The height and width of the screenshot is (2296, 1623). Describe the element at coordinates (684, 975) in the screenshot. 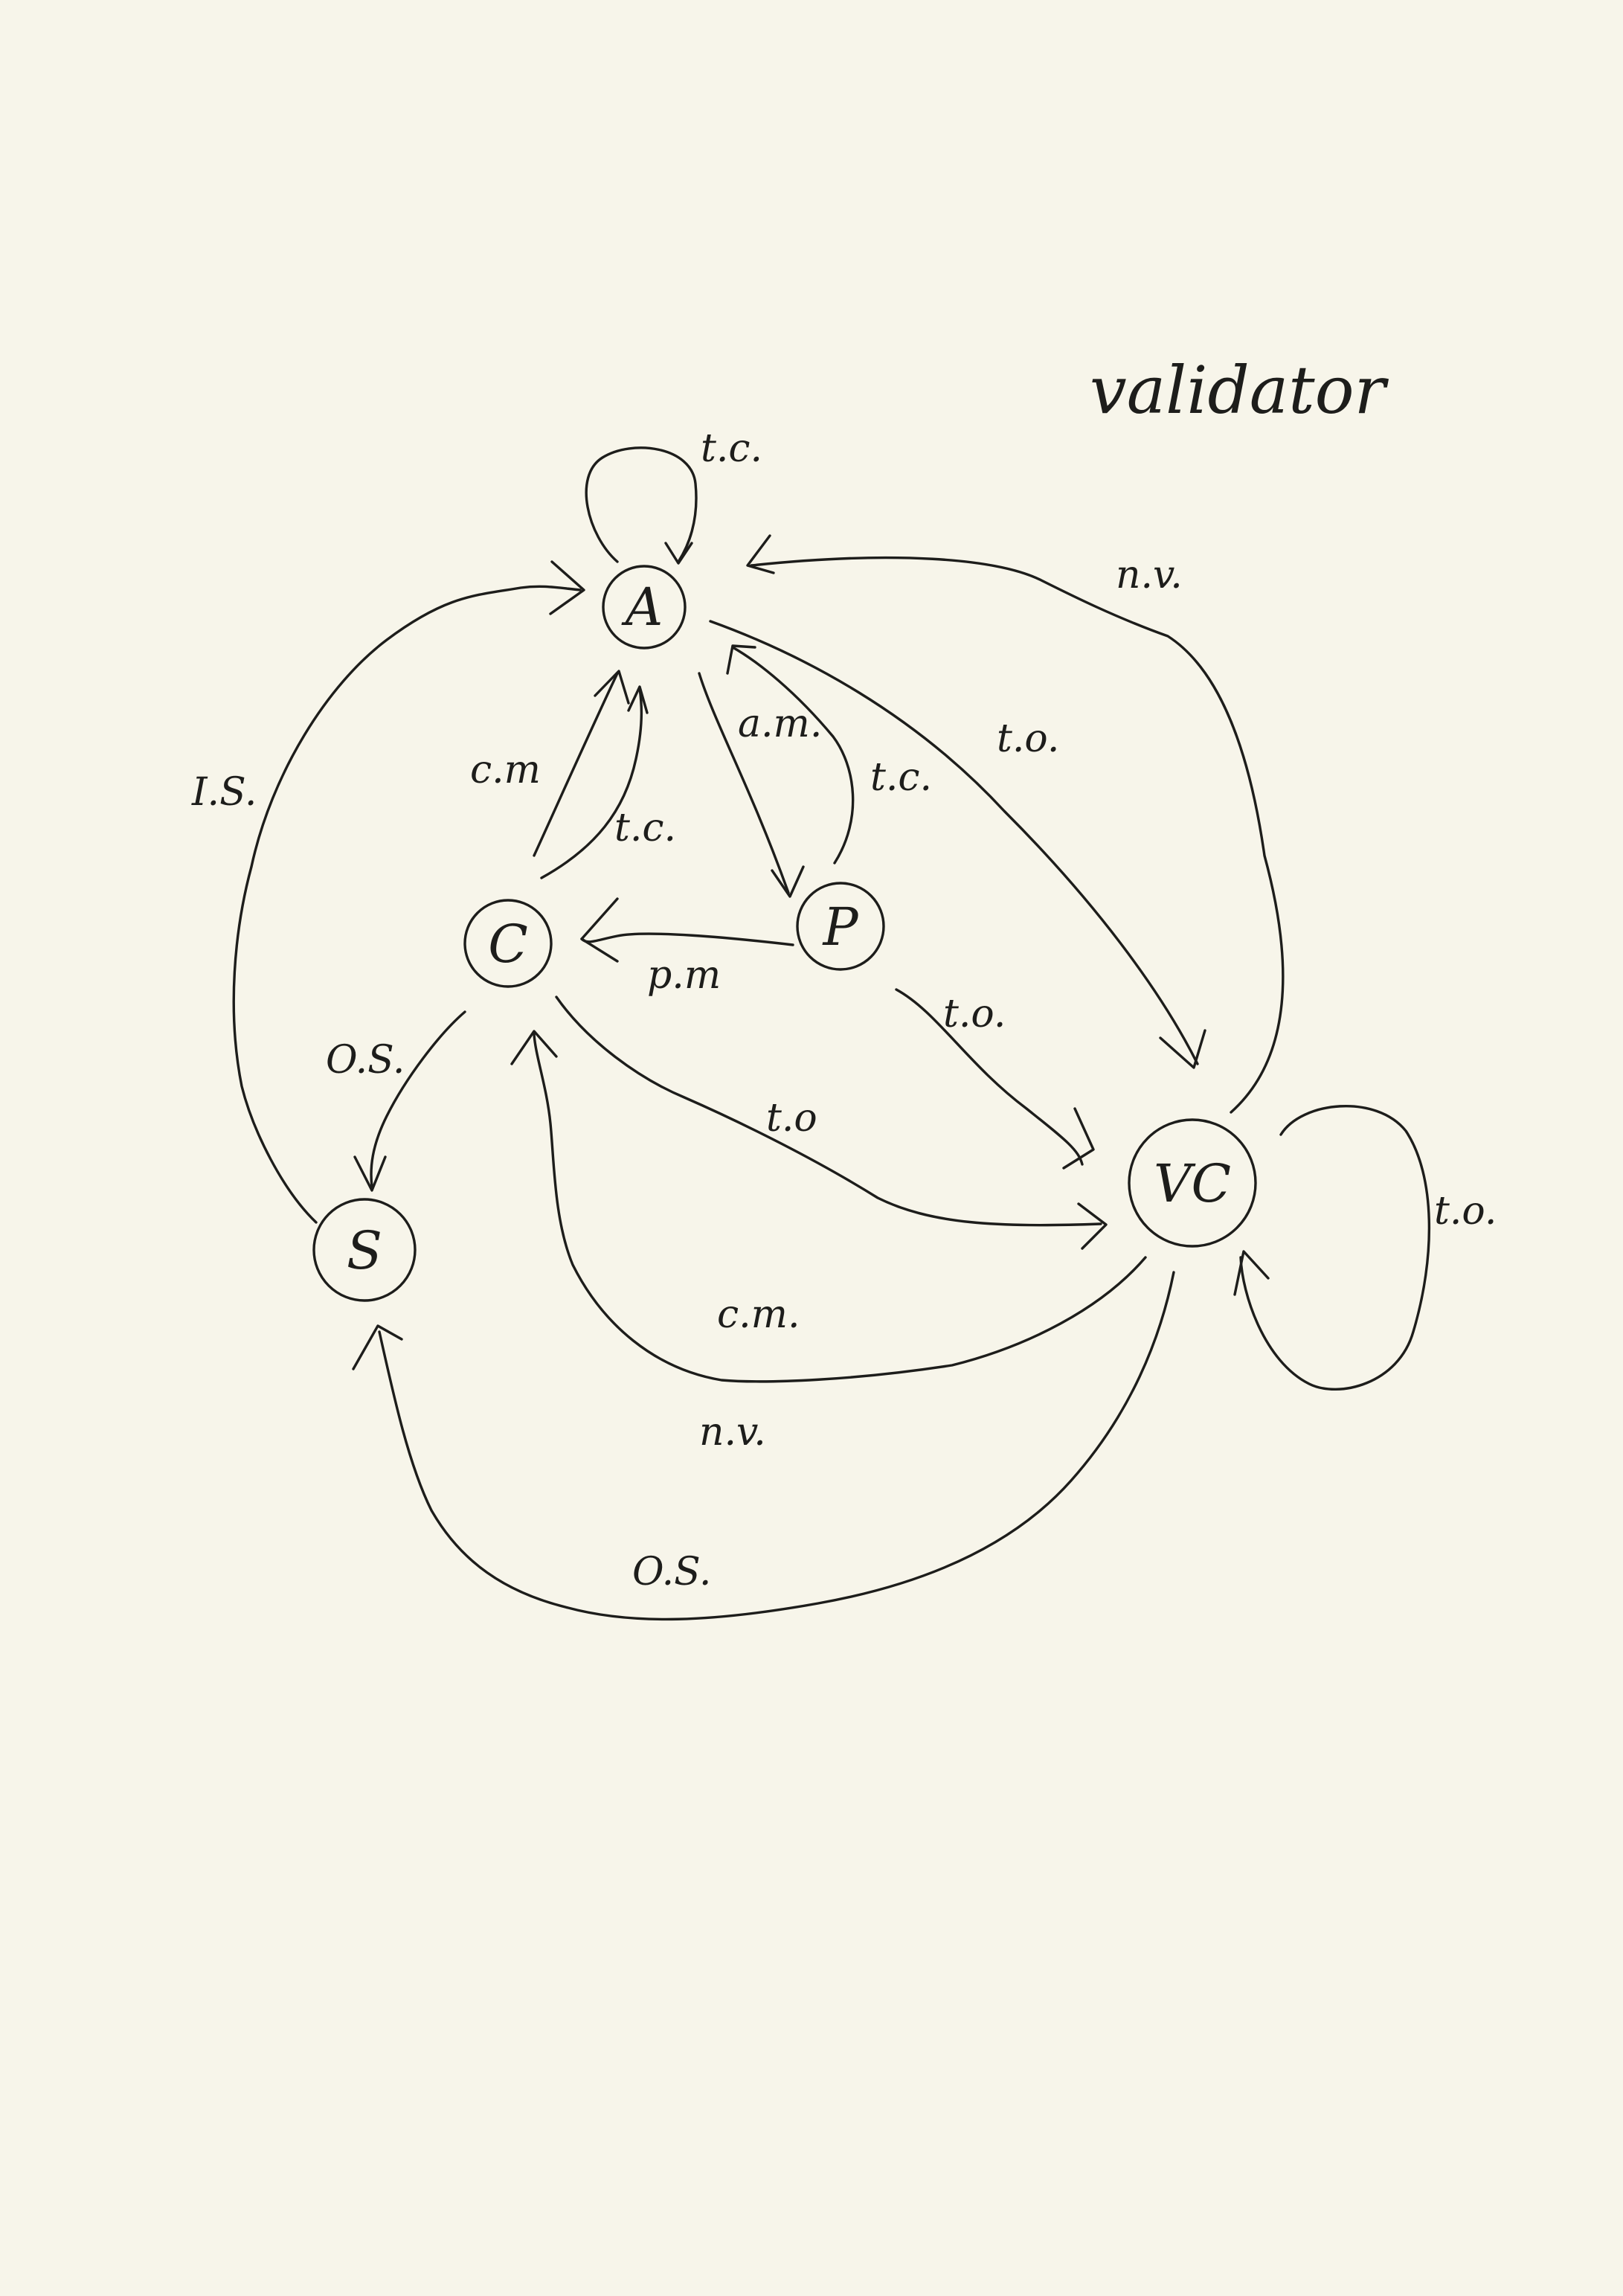

I see `edge-p-to-c-label: p.m` at that location.